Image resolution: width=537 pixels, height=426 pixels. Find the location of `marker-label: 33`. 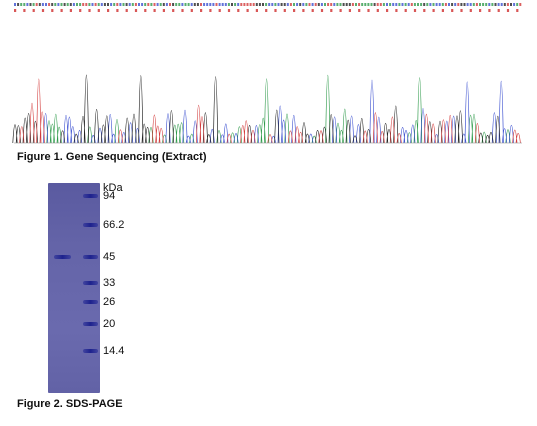

marker-label: 33 is located at coordinates (109, 282).